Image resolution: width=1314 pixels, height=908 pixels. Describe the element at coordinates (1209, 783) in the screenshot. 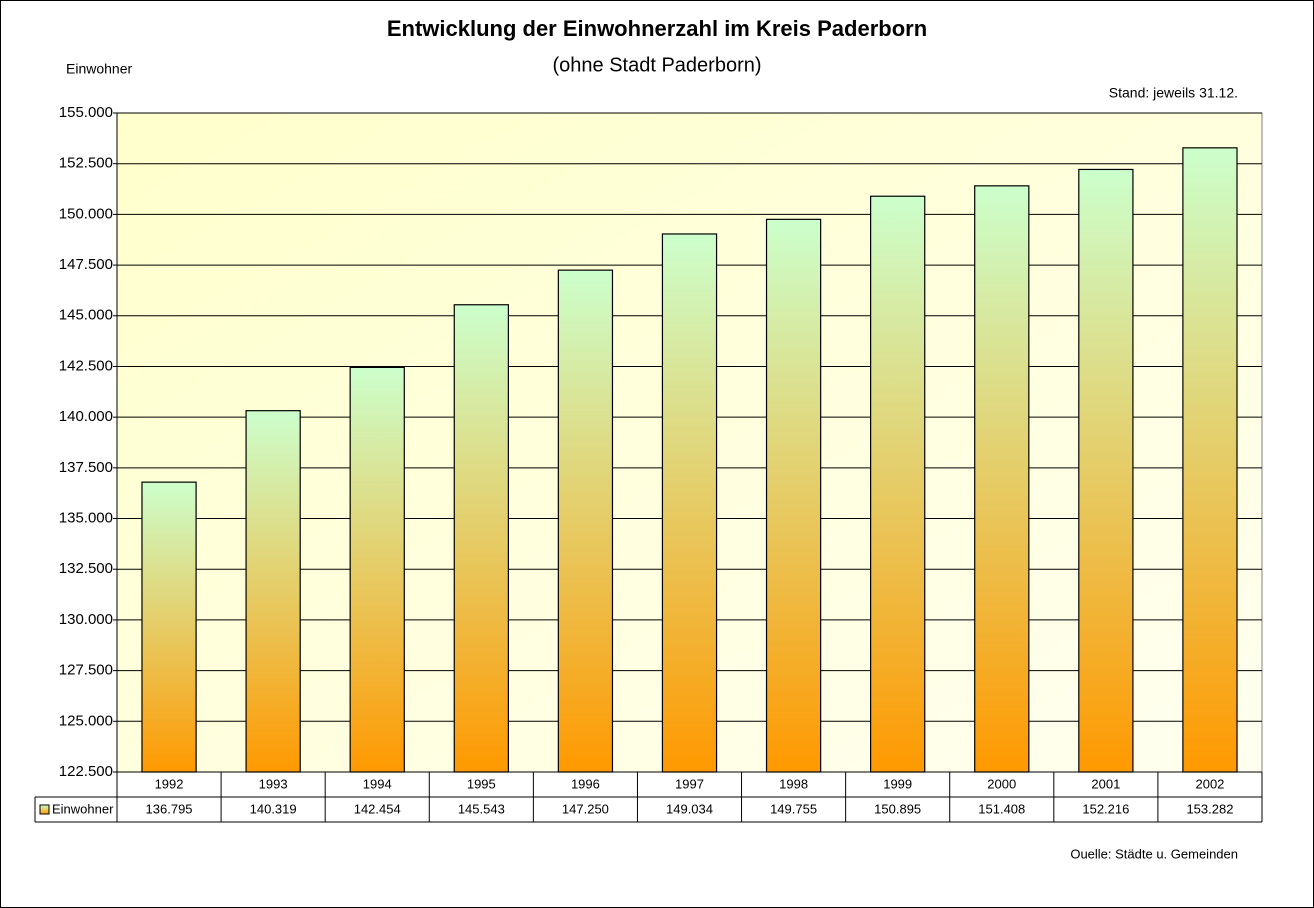

I see `x-tick-label: 2002` at that location.